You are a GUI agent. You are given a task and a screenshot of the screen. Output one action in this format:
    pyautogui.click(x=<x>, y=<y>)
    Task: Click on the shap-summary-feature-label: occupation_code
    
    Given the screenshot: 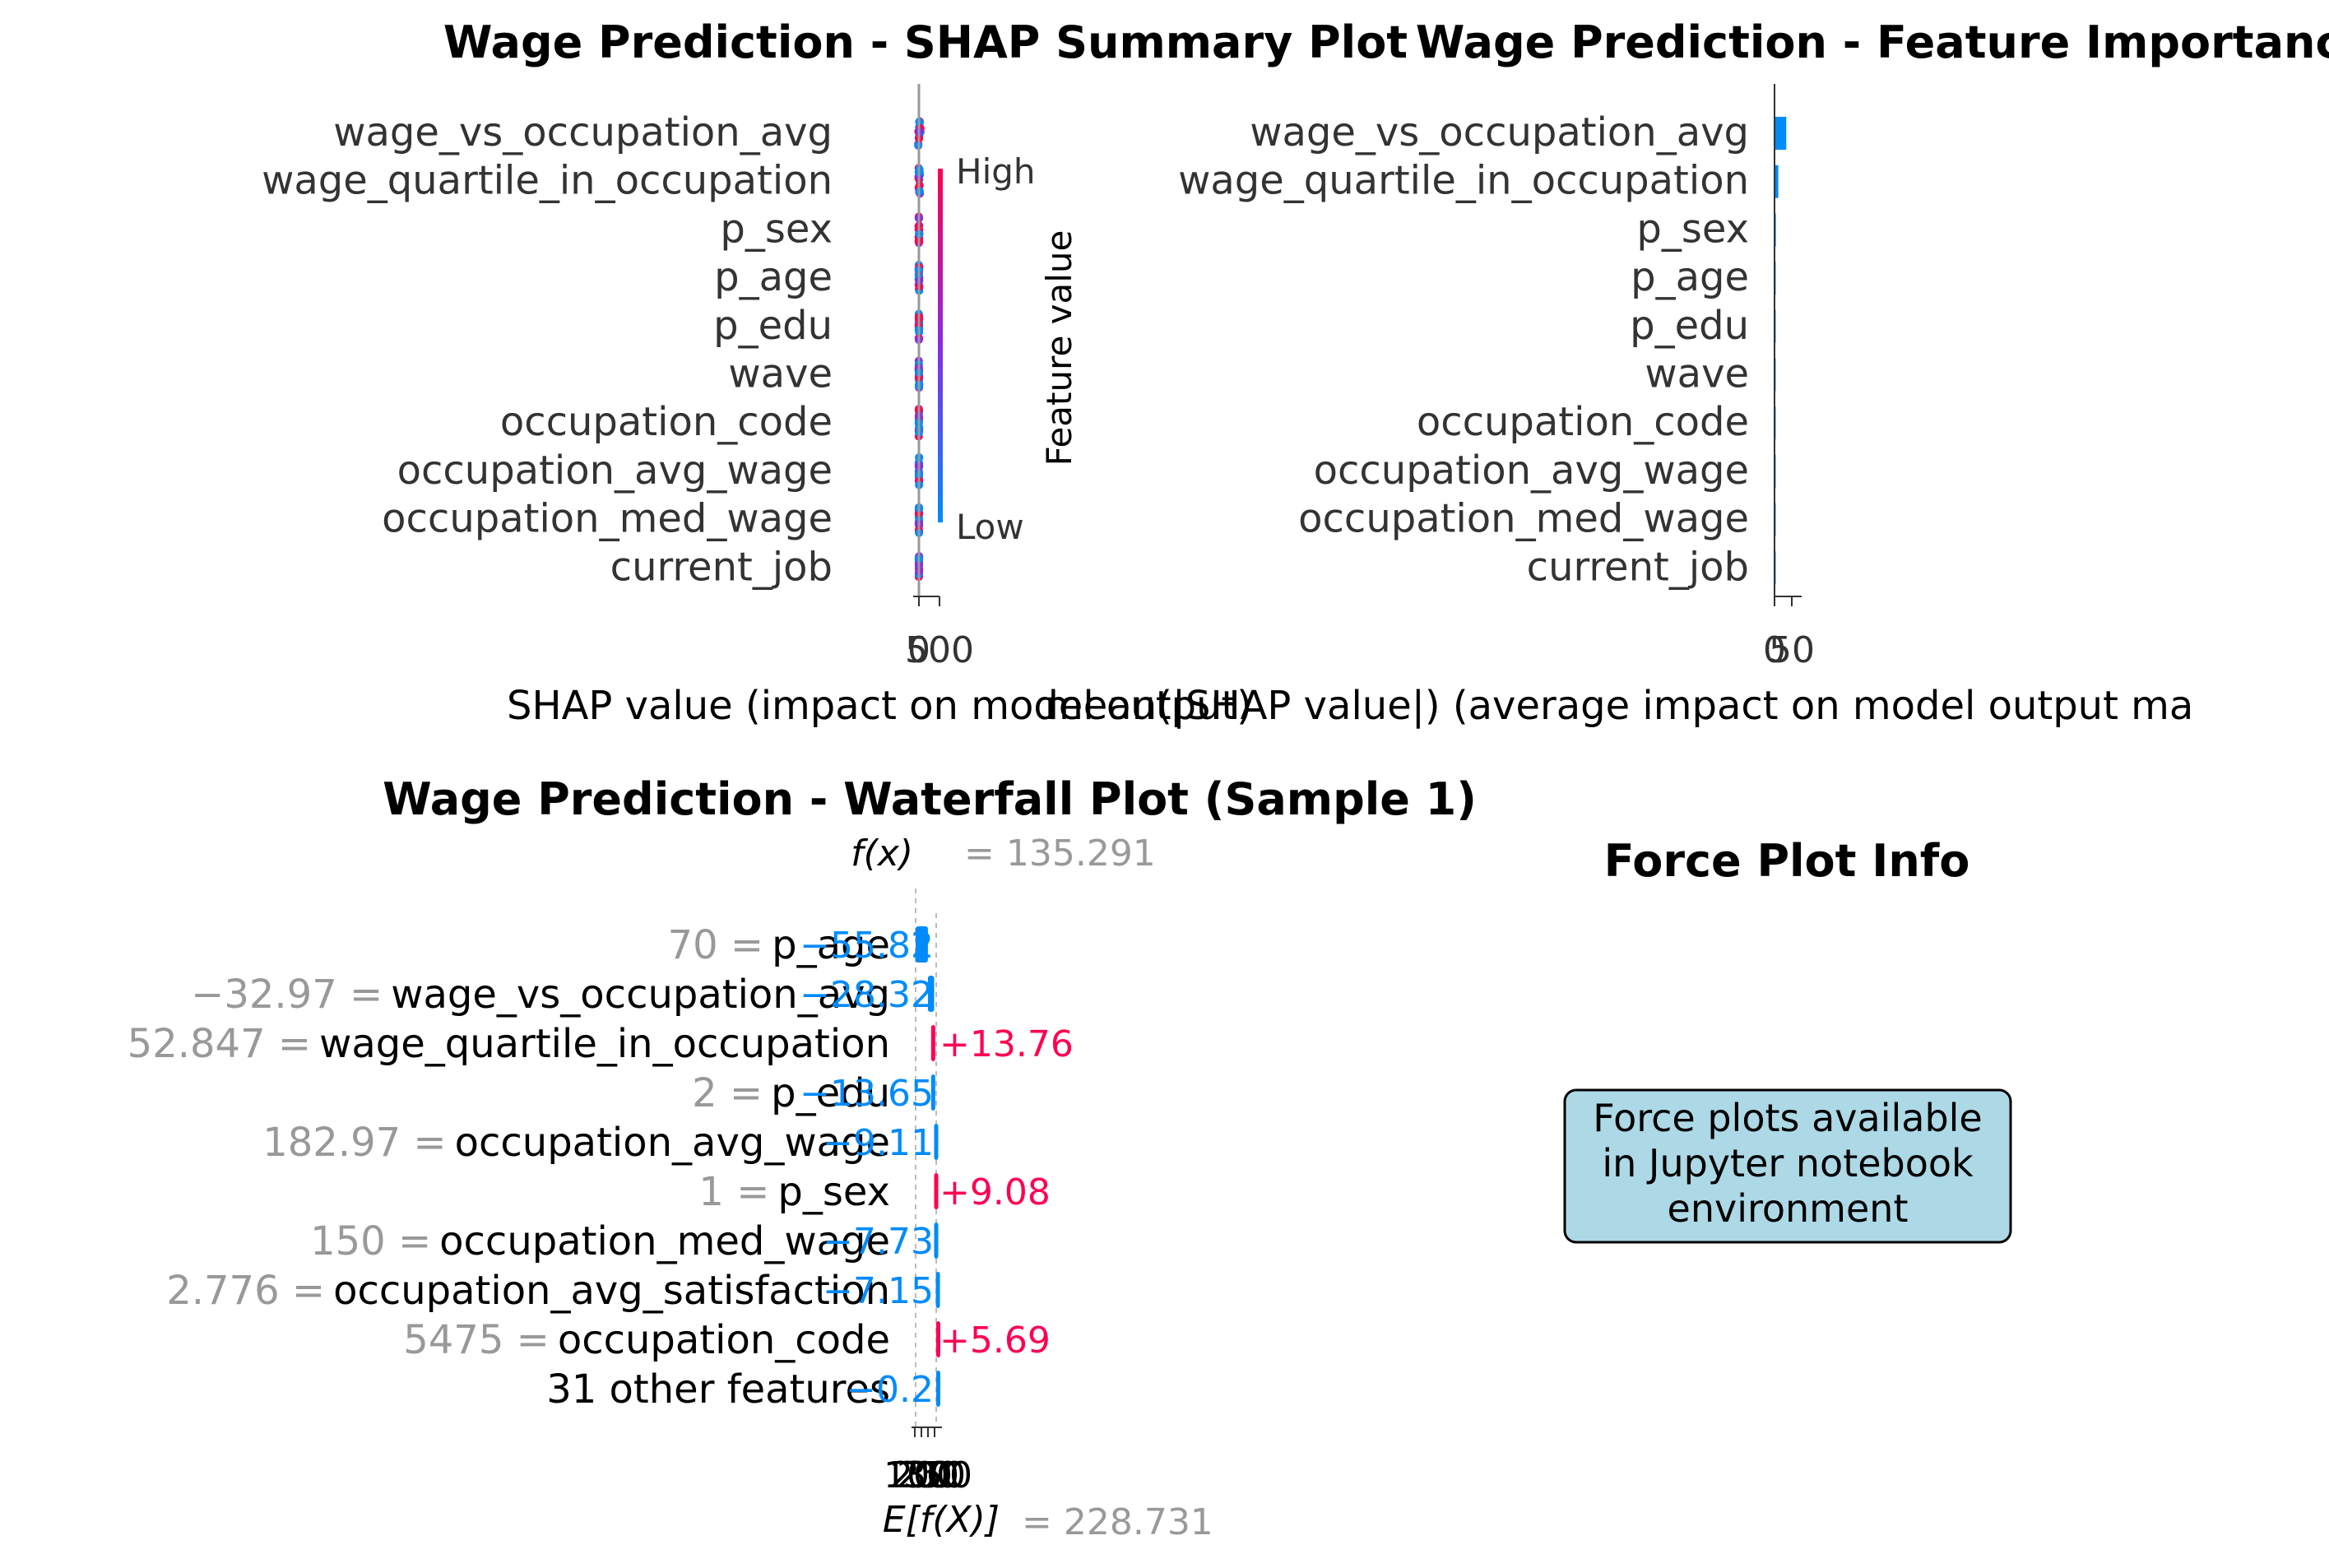 What is the action you would take?
    pyautogui.click(x=666, y=422)
    